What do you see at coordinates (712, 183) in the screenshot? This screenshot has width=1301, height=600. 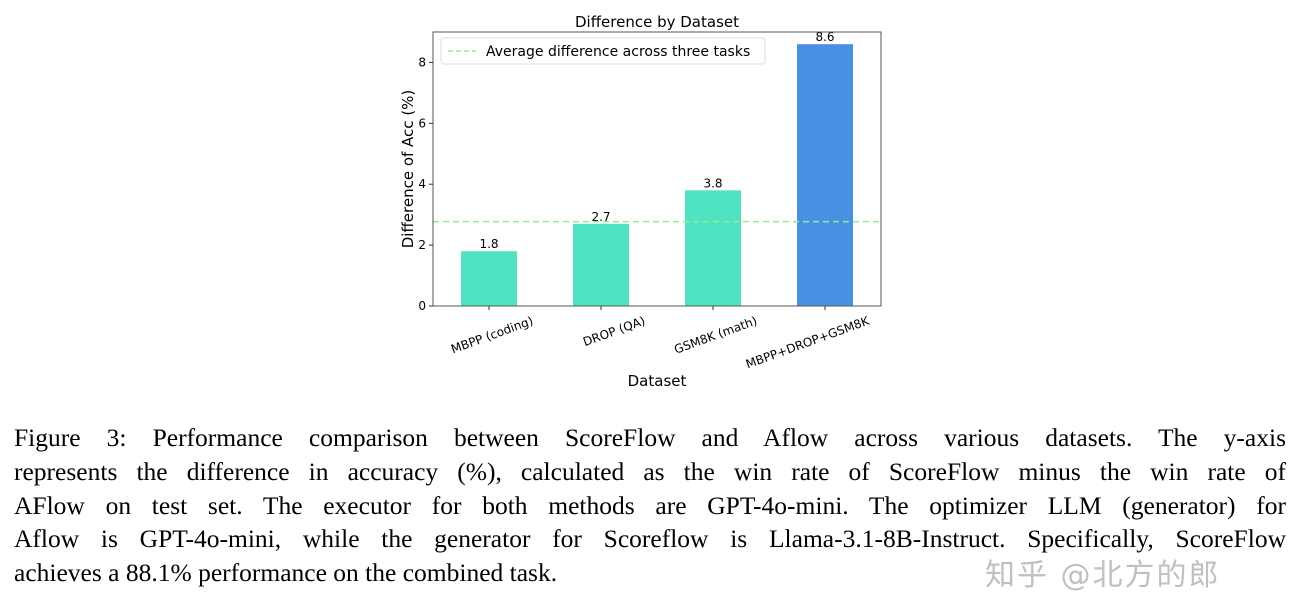 I see `data-label: 3.8` at bounding box center [712, 183].